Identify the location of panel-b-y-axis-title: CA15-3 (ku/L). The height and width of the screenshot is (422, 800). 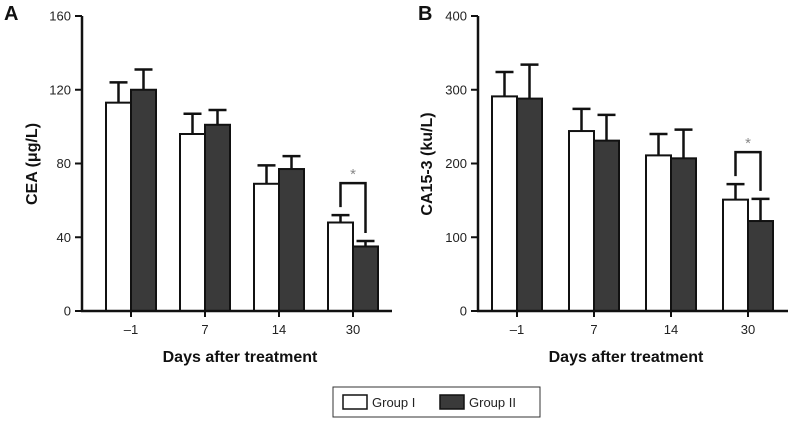
(427, 163).